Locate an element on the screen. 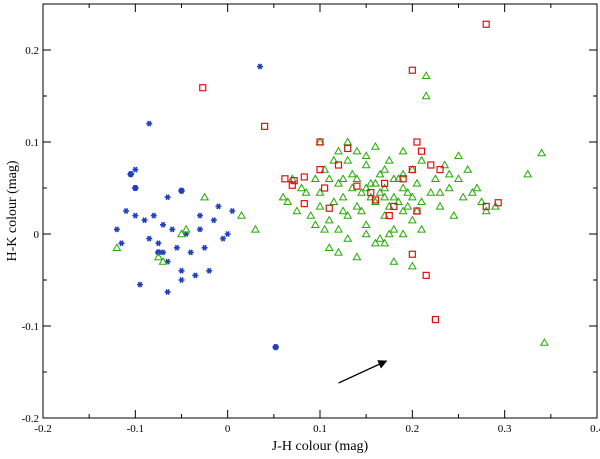 The height and width of the screenshot is (459, 600). x-tick-label: 0 is located at coordinates (228, 429).